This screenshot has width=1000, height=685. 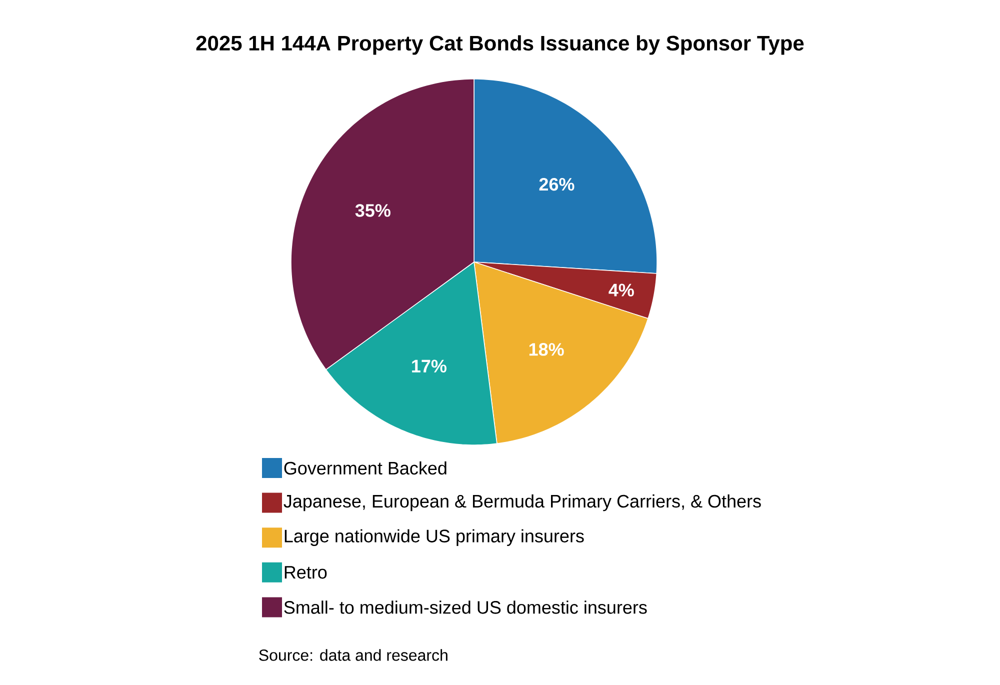 What do you see at coordinates (429, 366) in the screenshot?
I see `data-label: 17%` at bounding box center [429, 366].